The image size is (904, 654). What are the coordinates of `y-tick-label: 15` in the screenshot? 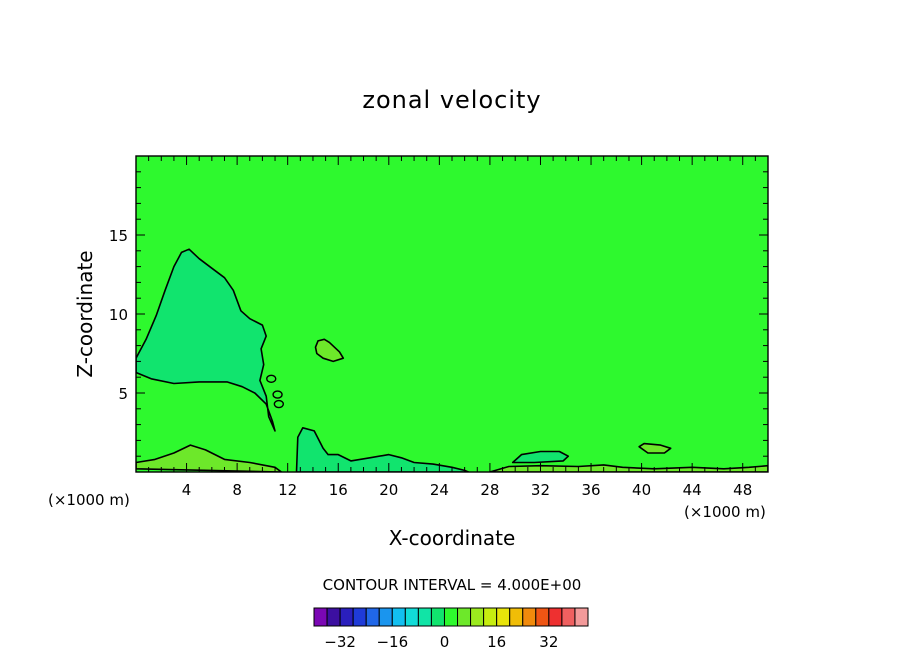 It's located at (118, 236).